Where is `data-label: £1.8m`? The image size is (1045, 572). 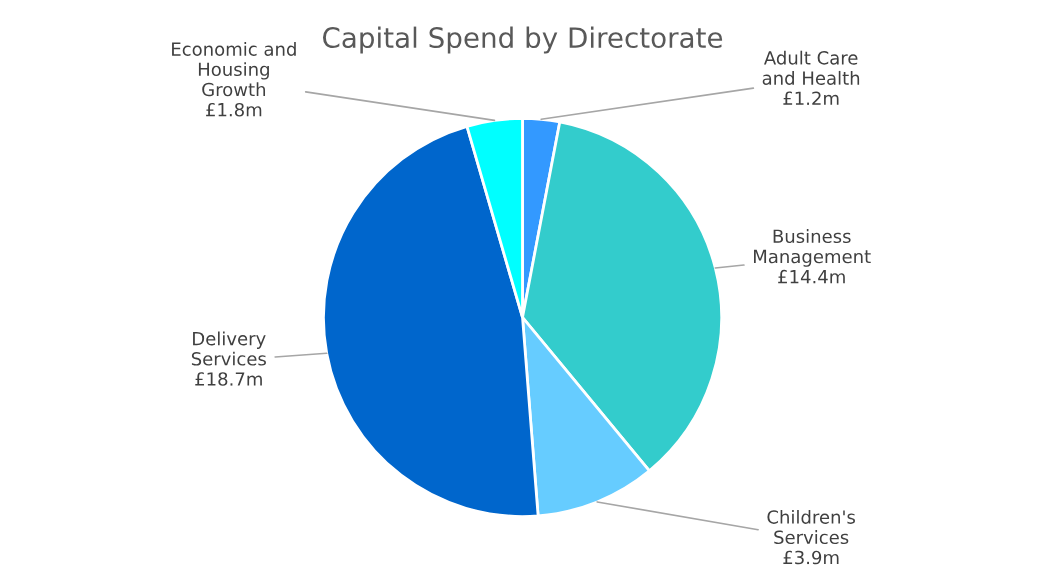
data-label: £1.8m is located at coordinates (234, 109).